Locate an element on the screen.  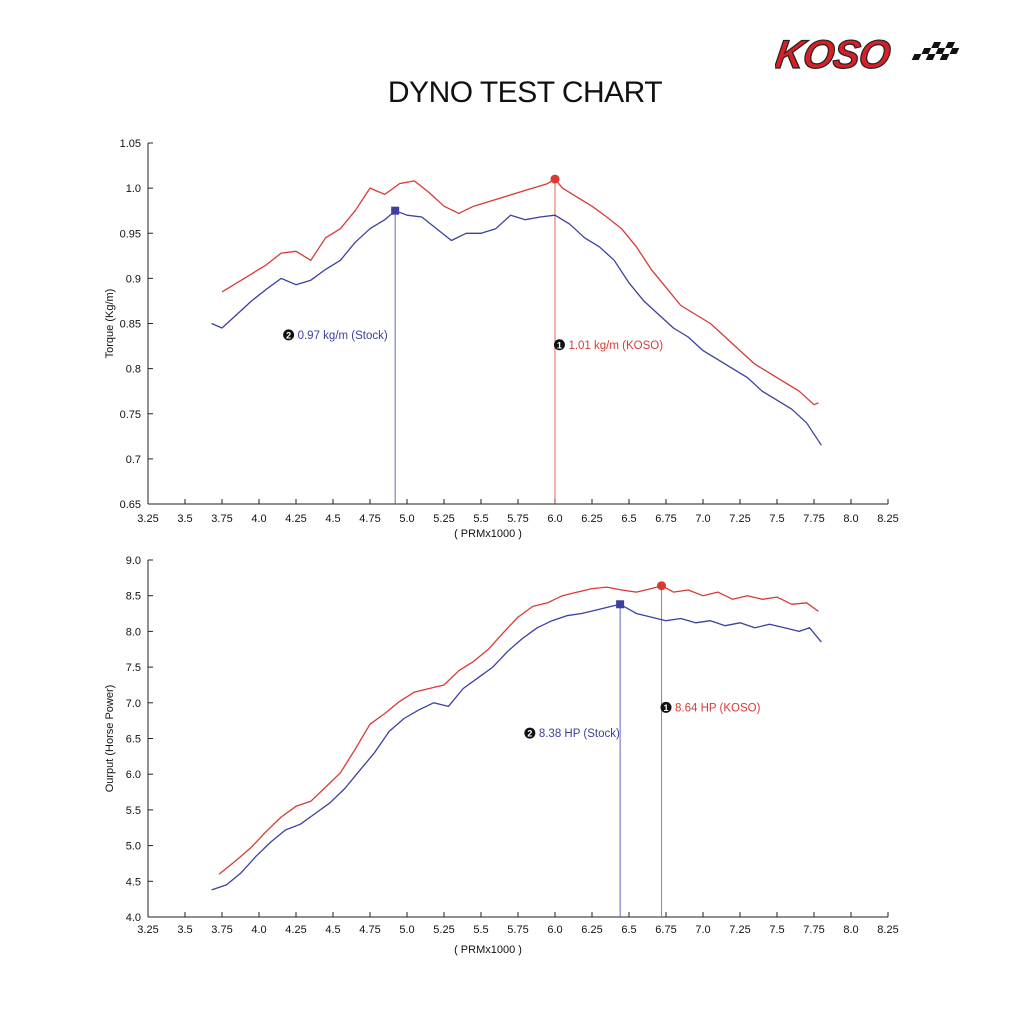
y-tick-label: 7.5 is located at coordinates (133, 668).